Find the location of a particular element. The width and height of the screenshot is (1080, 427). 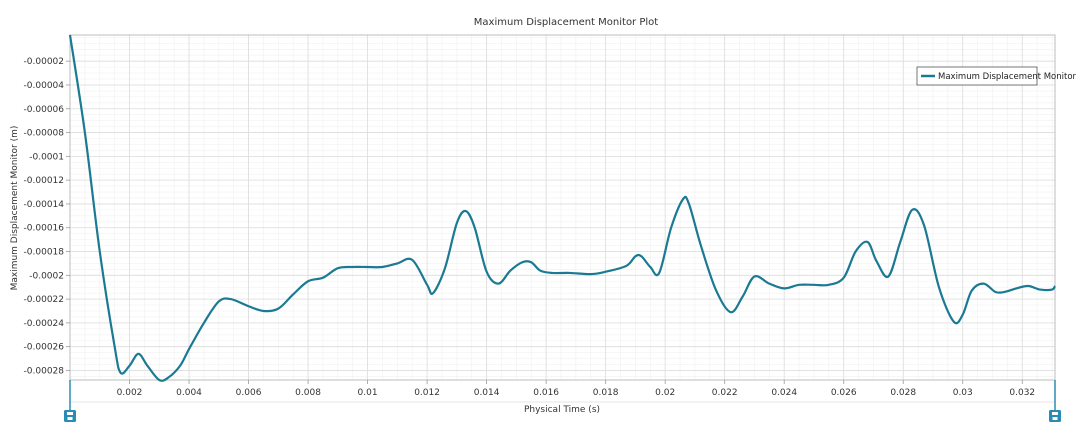

x-tick-label: 0.02 is located at coordinates (665, 393).